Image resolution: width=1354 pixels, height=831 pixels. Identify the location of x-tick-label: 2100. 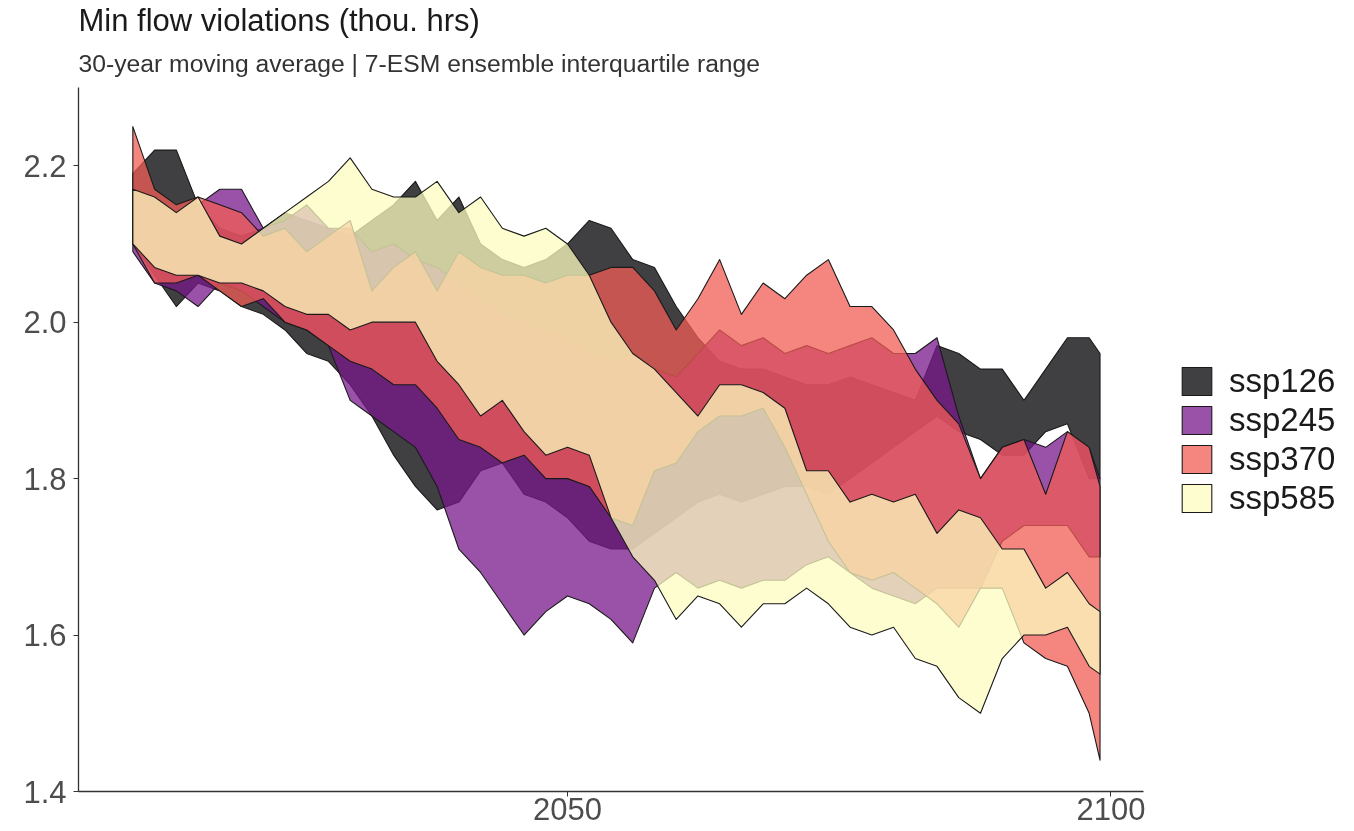
(1111, 809).